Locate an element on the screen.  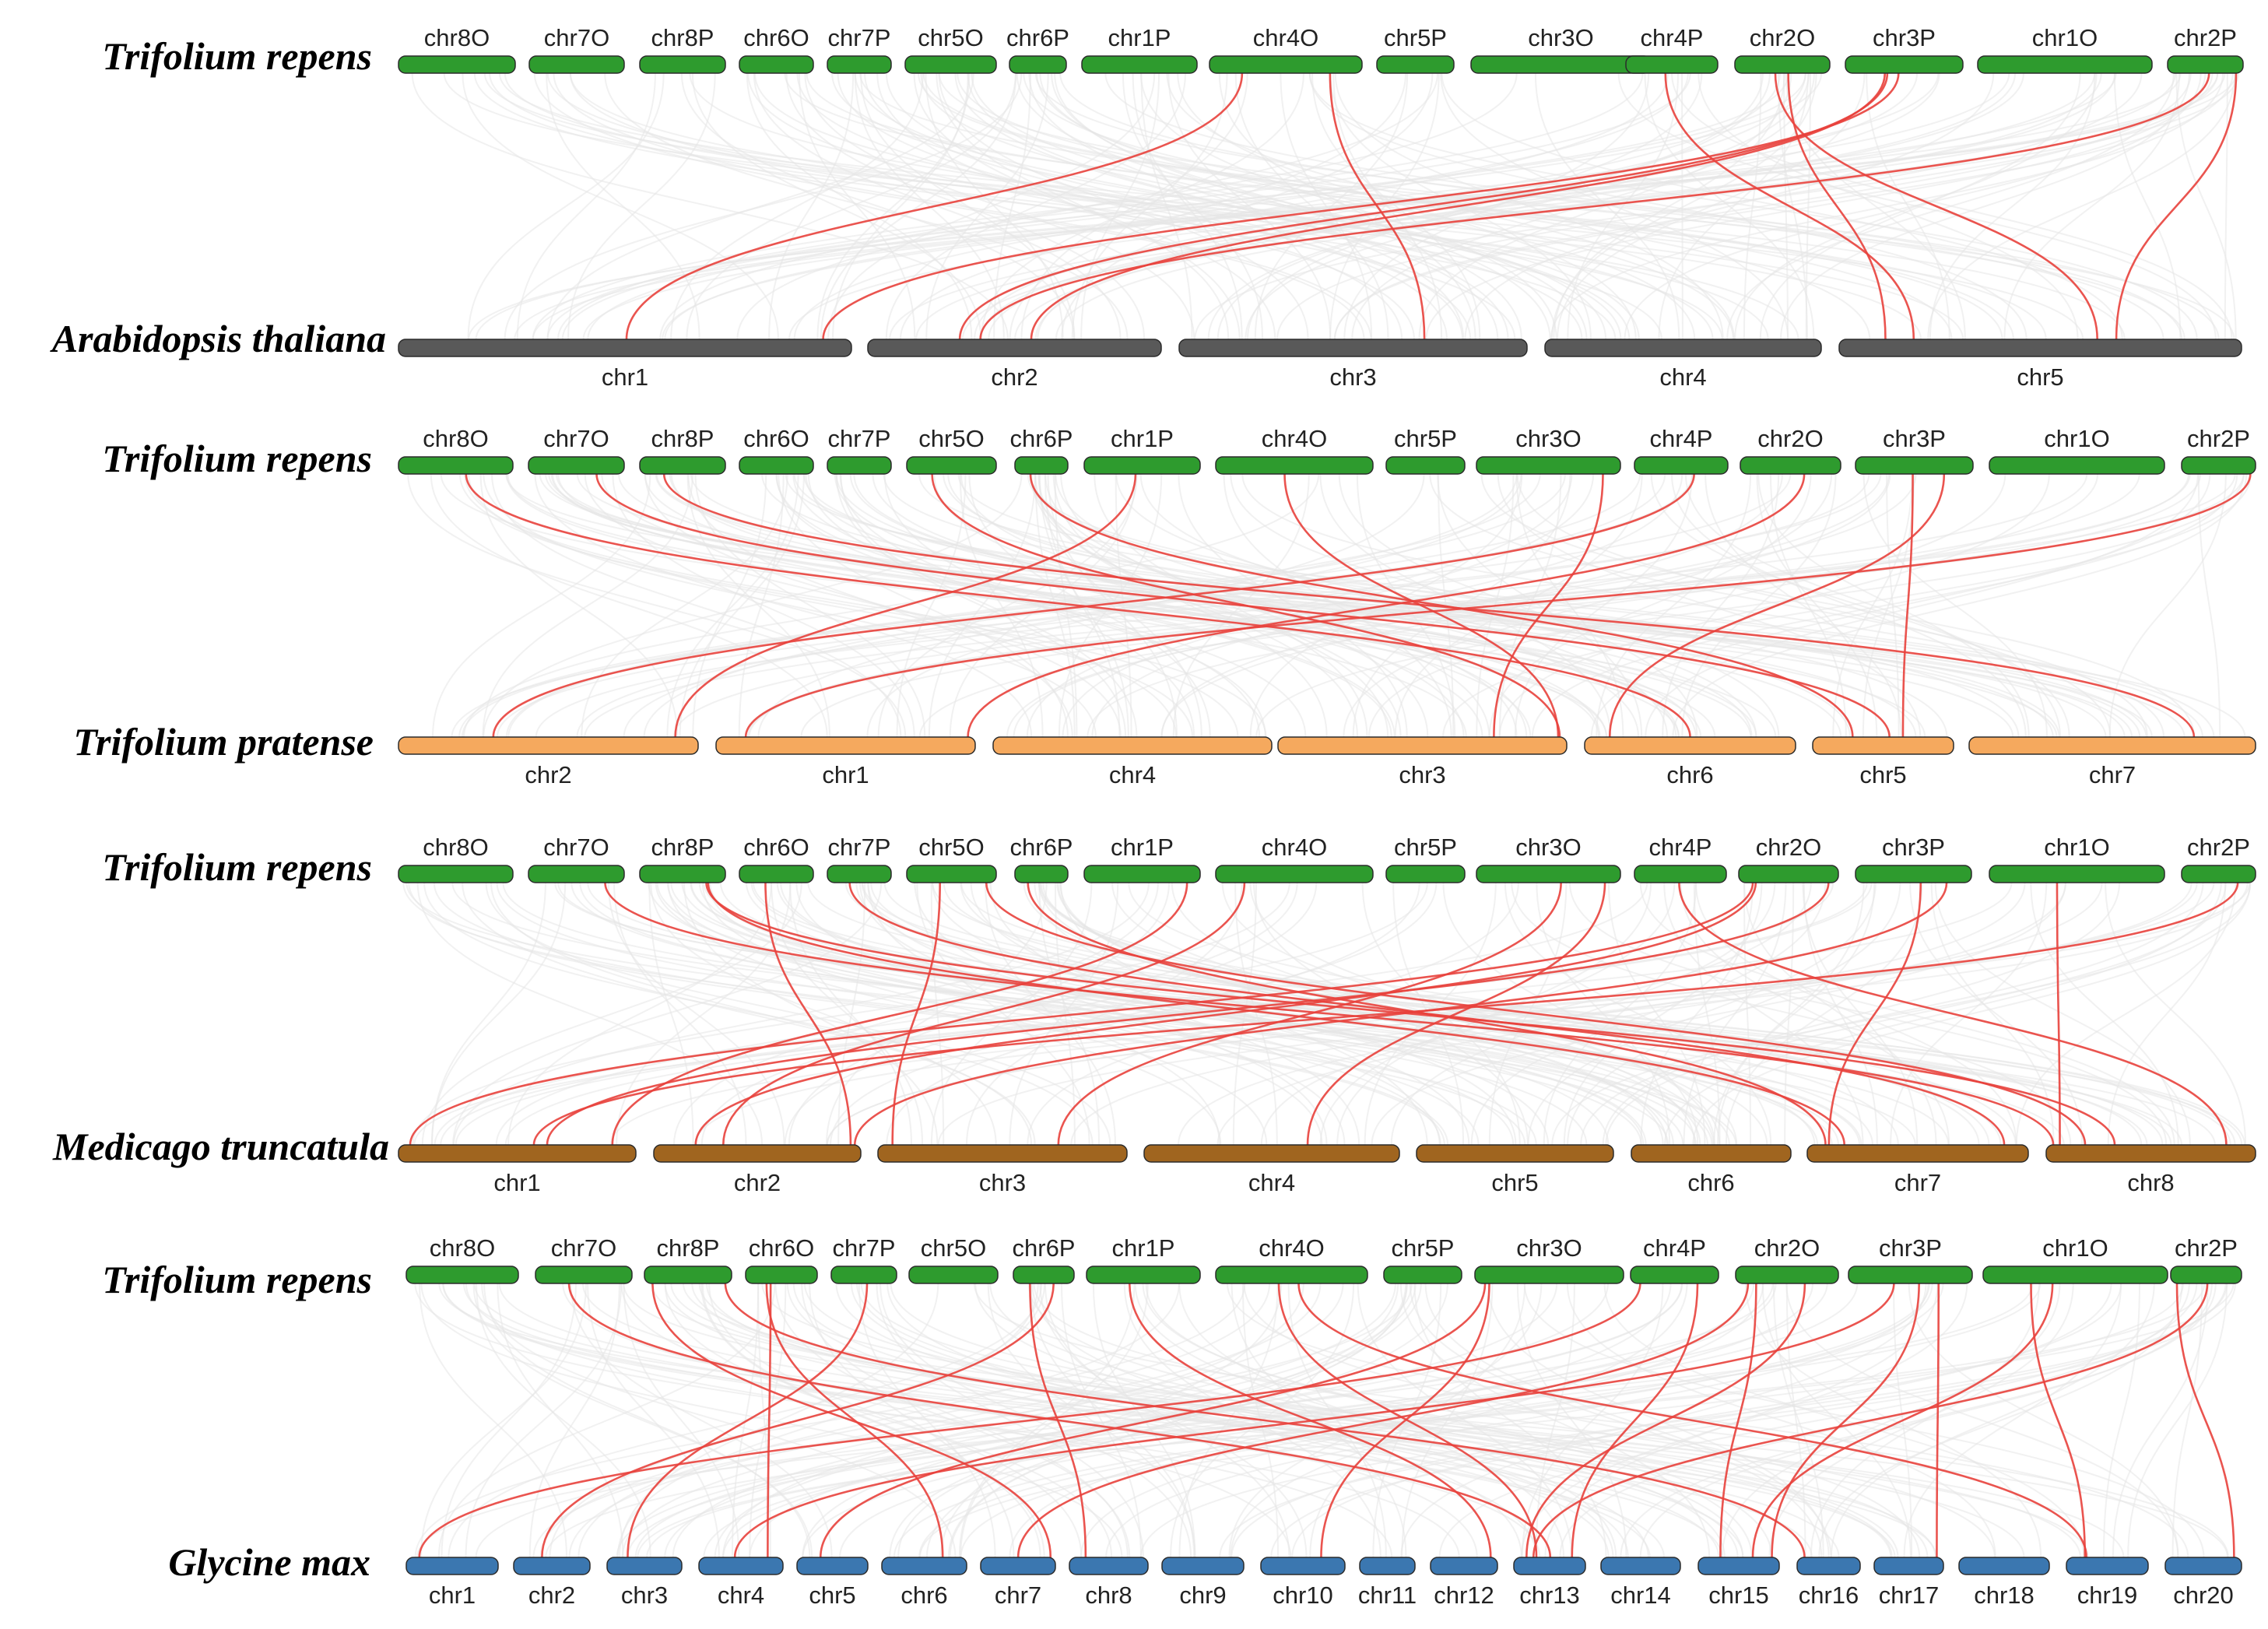
panel-3-top-species: Trifolium repens is located at coordinates (237, 867).